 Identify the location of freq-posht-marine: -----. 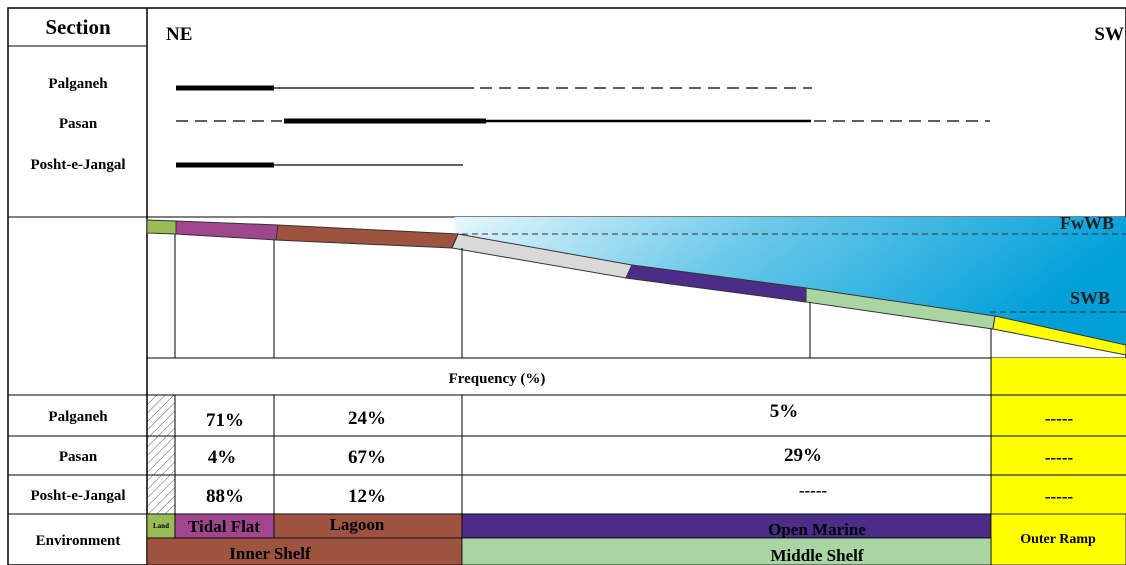
(813, 490).